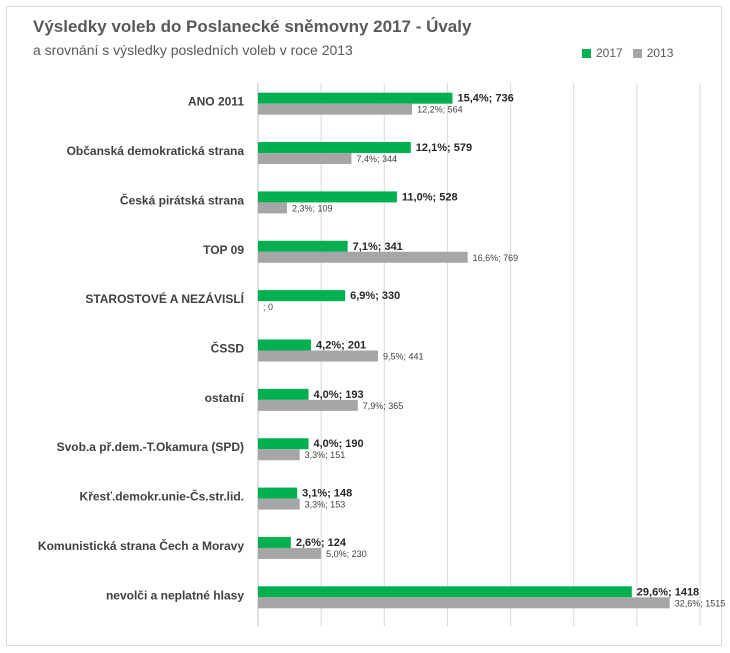 The height and width of the screenshot is (653, 730). I want to click on legend-item-2017: 2017, so click(602, 53).